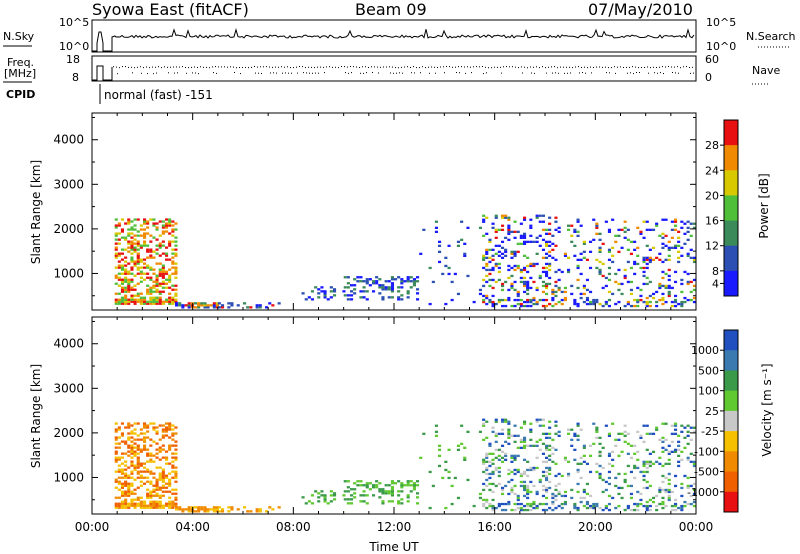  I want to click on colorbar-segment, so click(731, 233).